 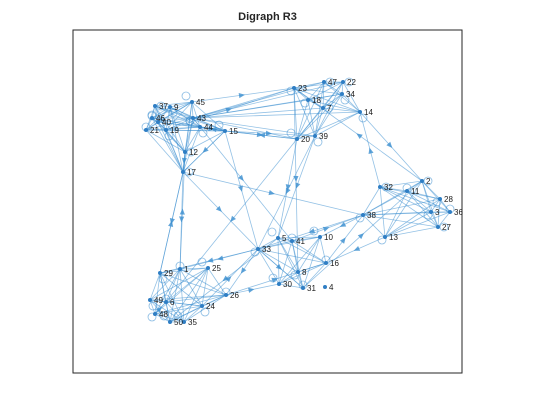 I want to click on node-label-39: 39, so click(x=323, y=136).